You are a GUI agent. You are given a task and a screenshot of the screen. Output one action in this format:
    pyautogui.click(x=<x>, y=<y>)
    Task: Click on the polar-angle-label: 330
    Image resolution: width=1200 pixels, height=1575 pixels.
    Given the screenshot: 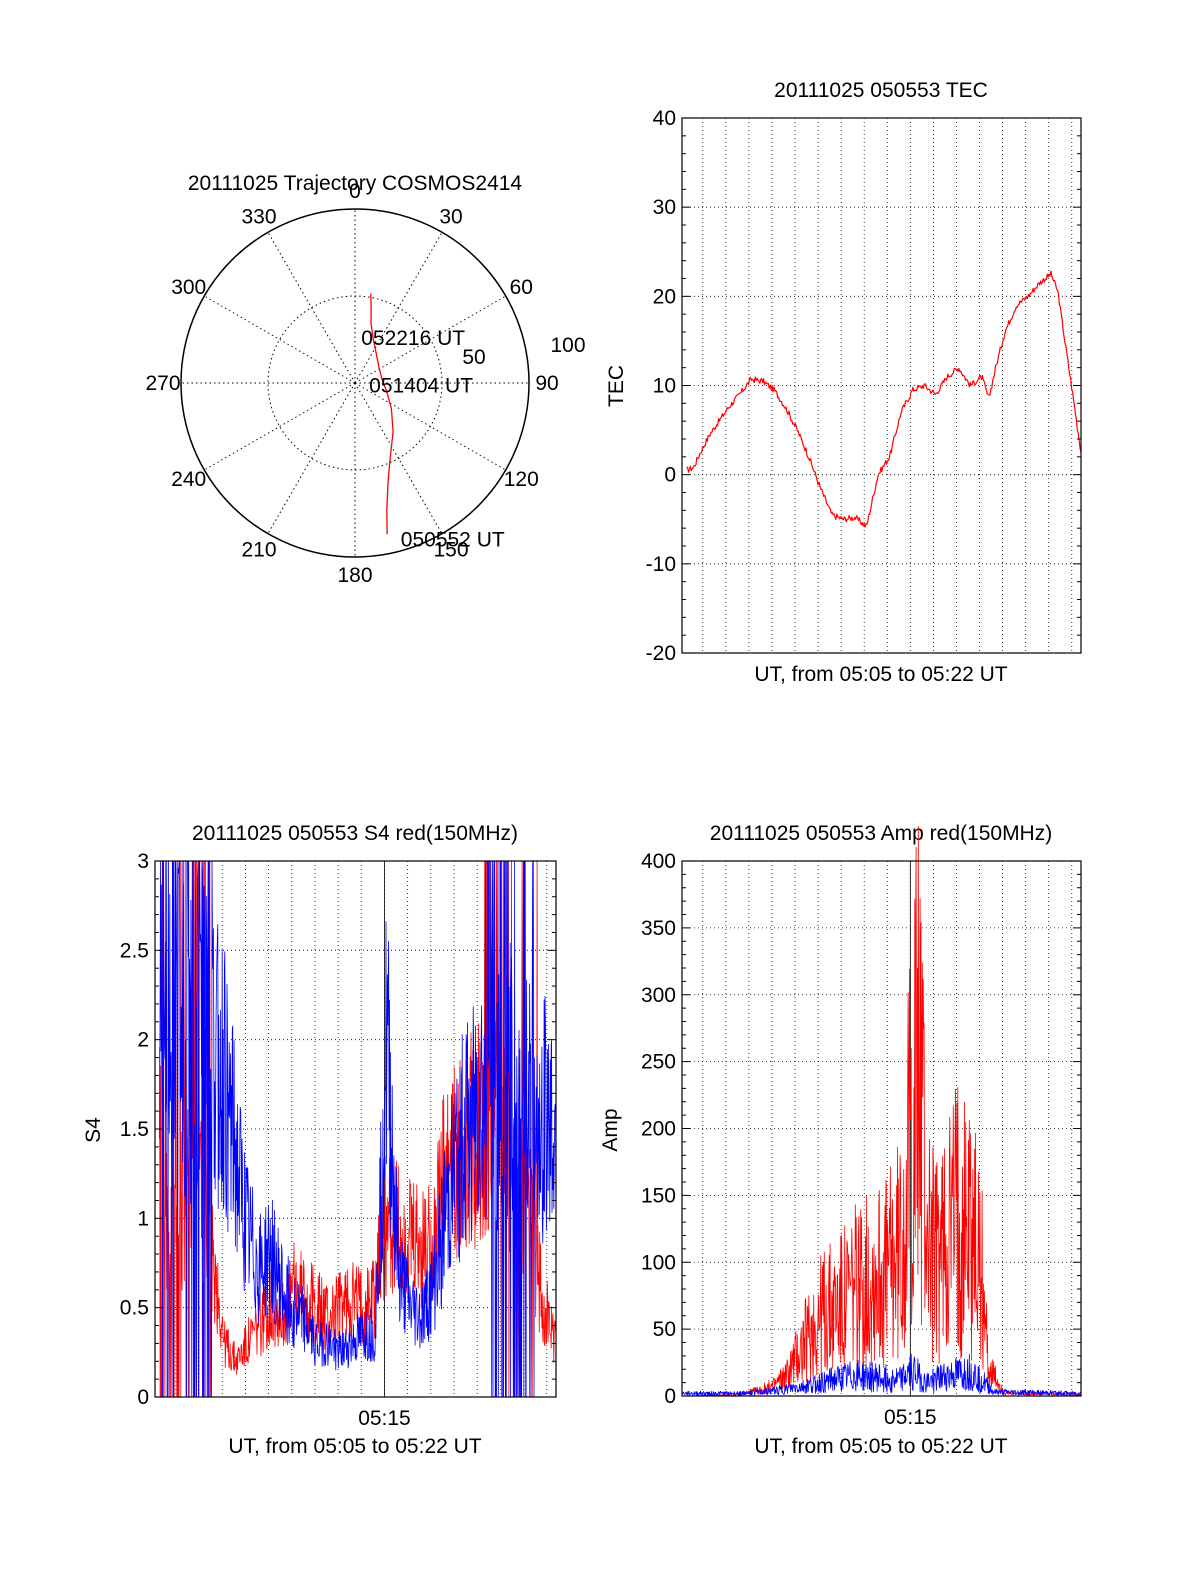 What is the action you would take?
    pyautogui.click(x=258, y=217)
    